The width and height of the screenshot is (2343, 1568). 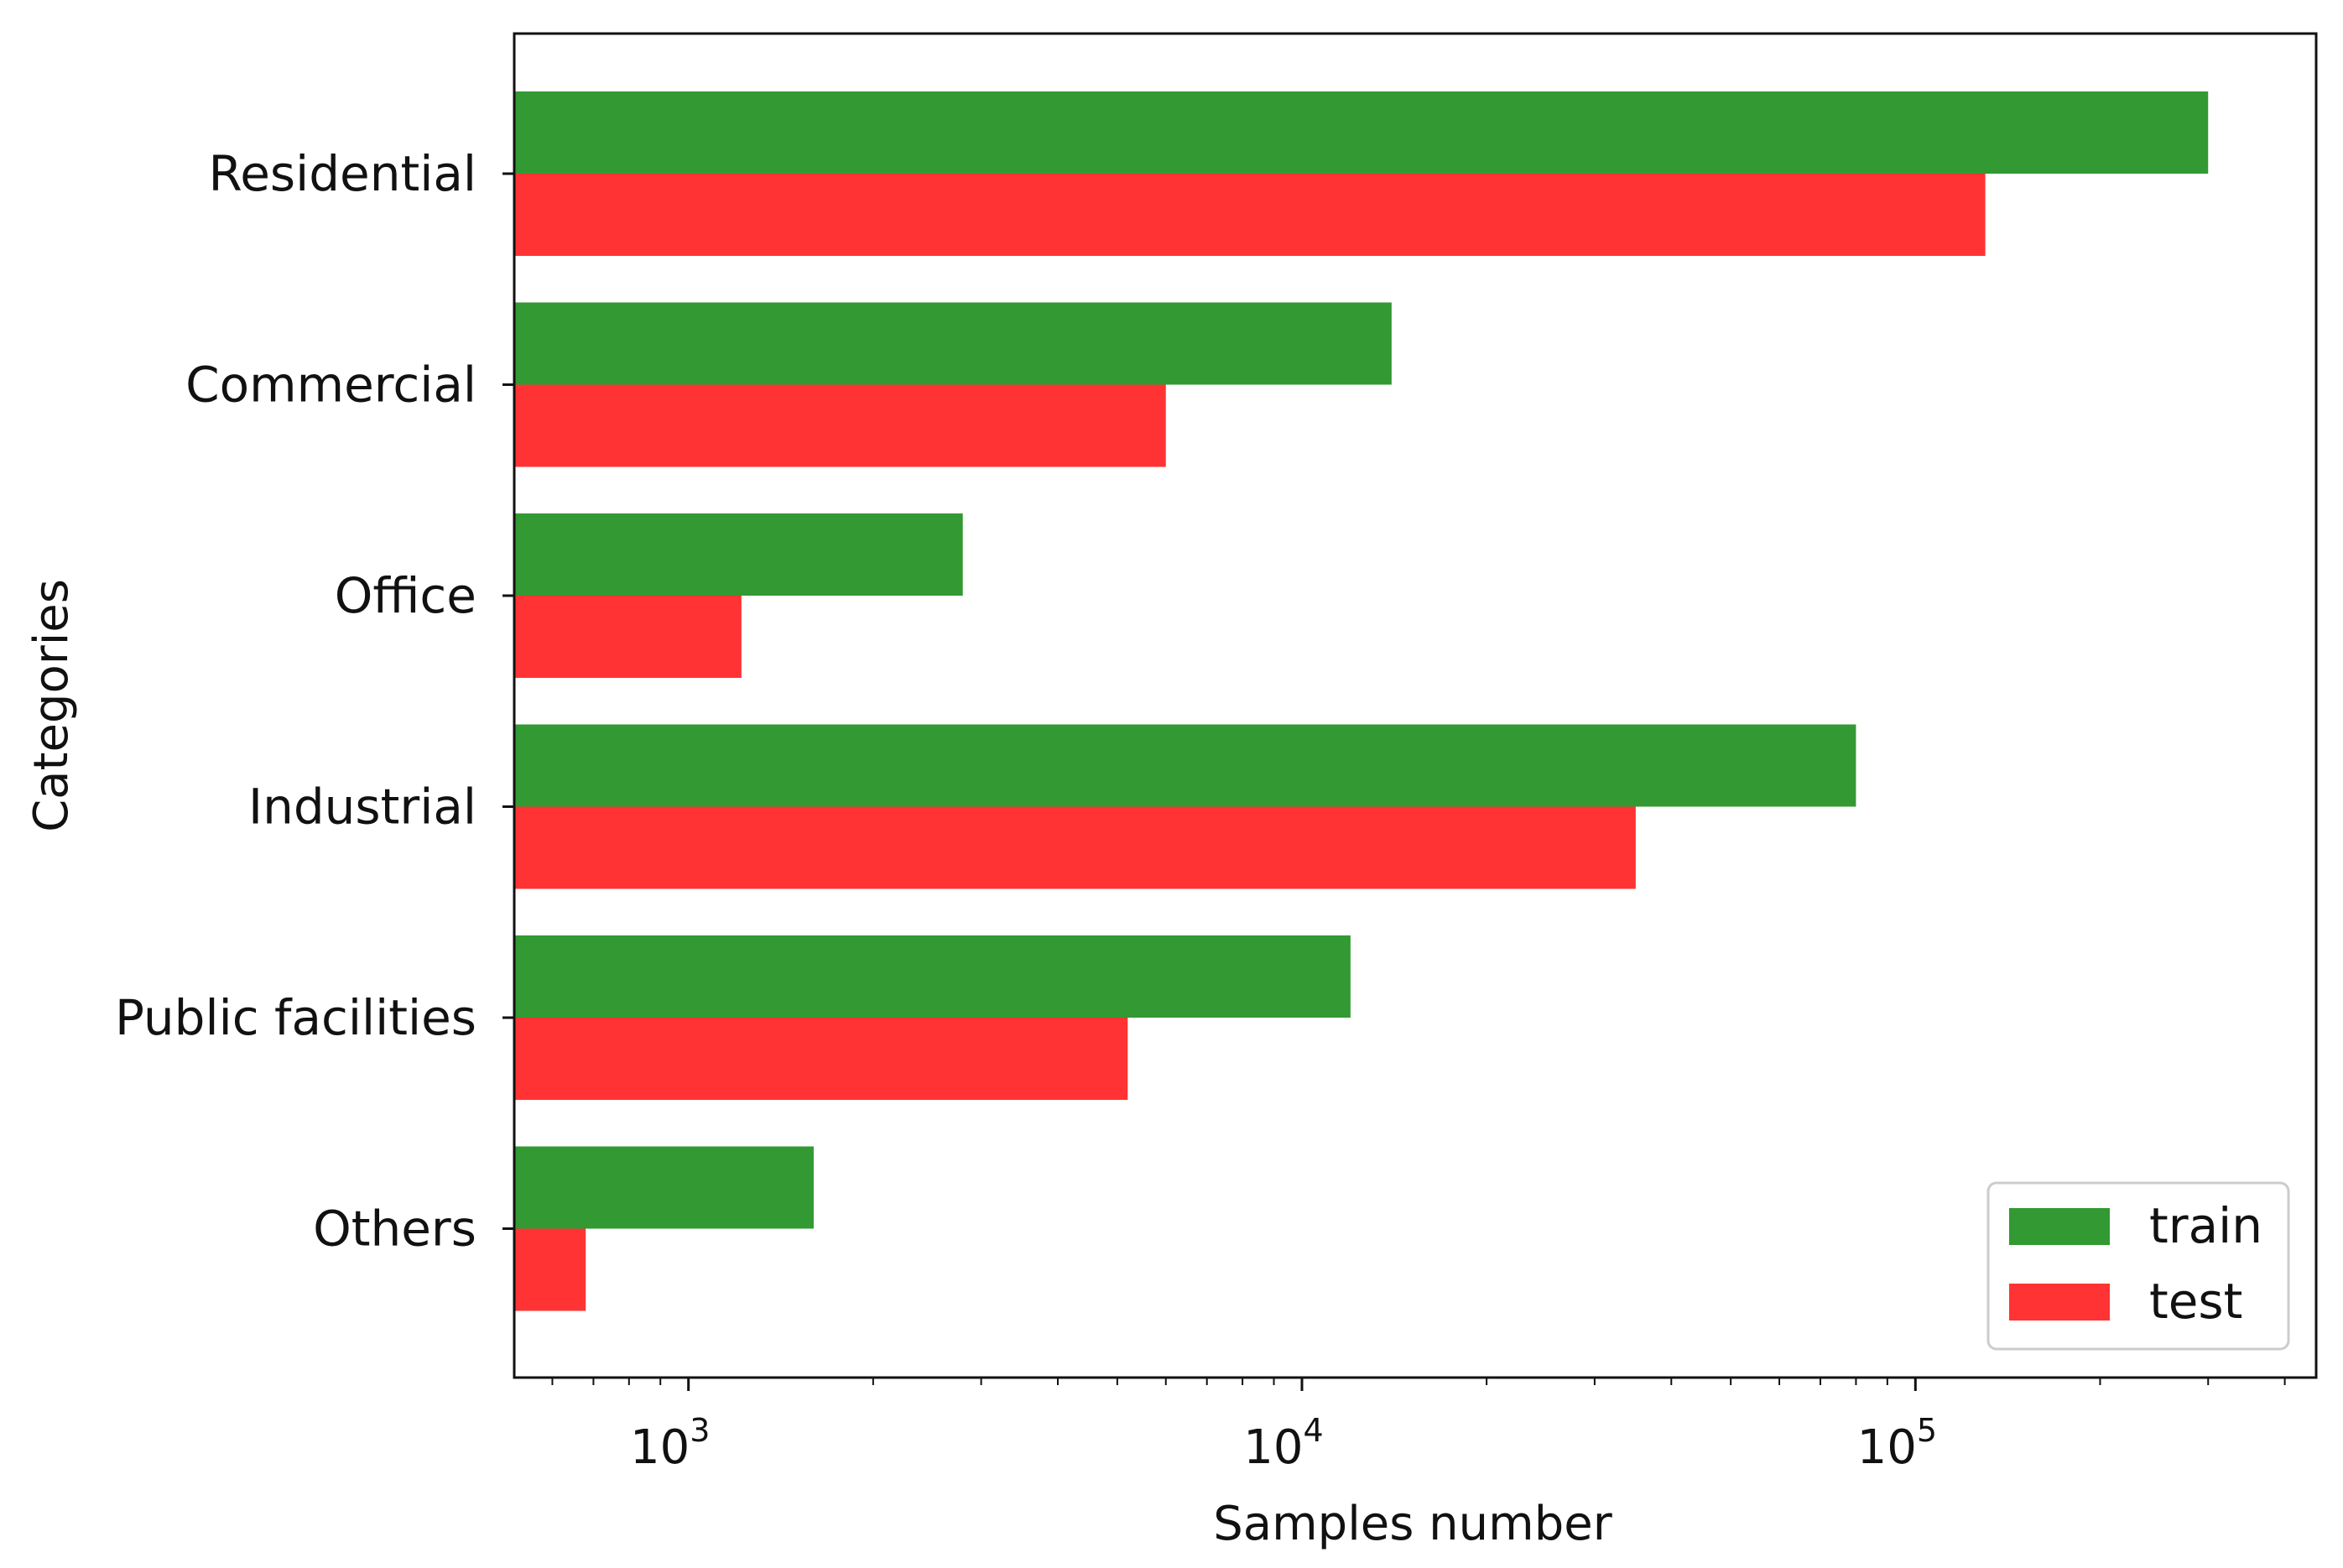 I want to click on bar-train-residential, so click(x=1361, y=132).